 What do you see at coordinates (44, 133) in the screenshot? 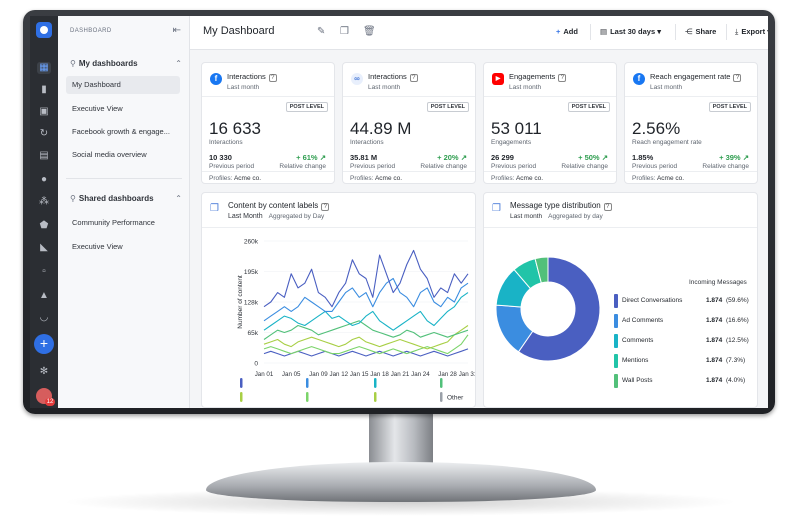
I see `refresh-icon: ↻` at bounding box center [44, 133].